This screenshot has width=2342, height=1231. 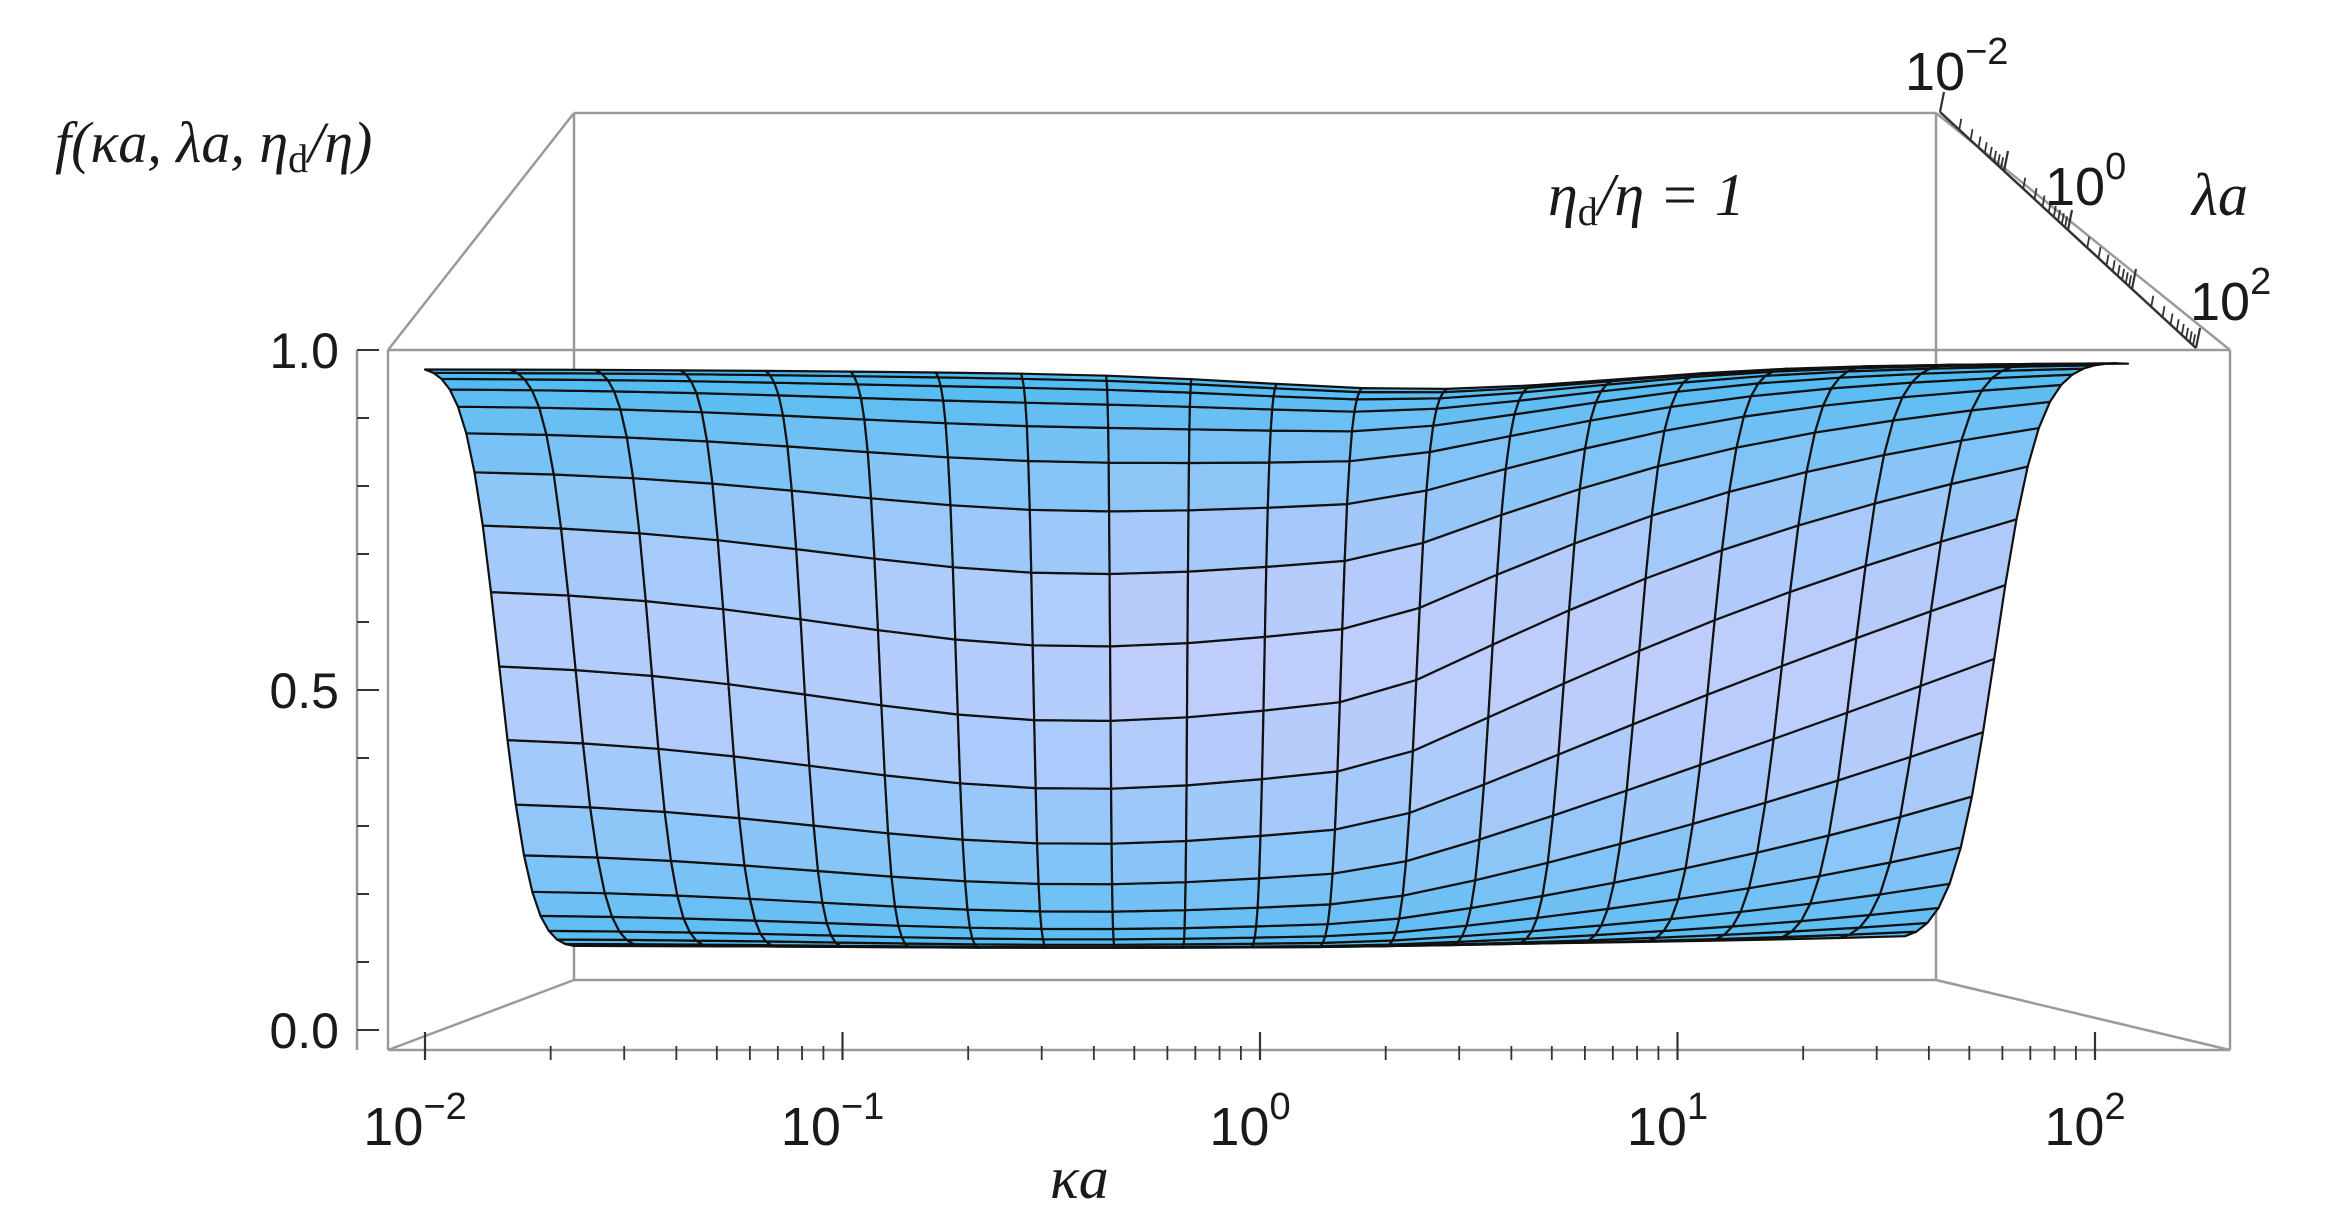 What do you see at coordinates (1956, 66) in the screenshot?
I see `y-tick-label: 10⁻²` at bounding box center [1956, 66].